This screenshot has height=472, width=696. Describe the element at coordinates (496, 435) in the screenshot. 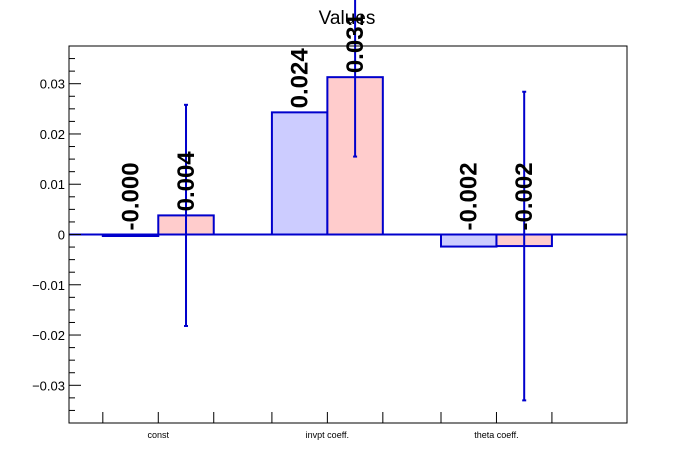

I see `category-label-2: theta coeff.` at that location.